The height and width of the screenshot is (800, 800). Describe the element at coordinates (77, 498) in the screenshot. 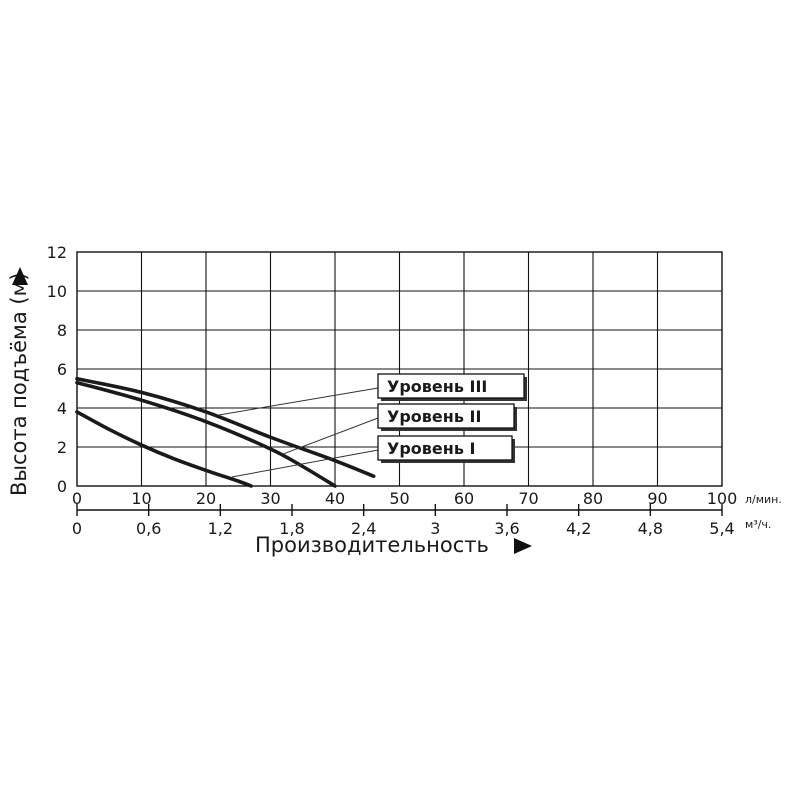

I see `x-tick-label: 0` at that location.